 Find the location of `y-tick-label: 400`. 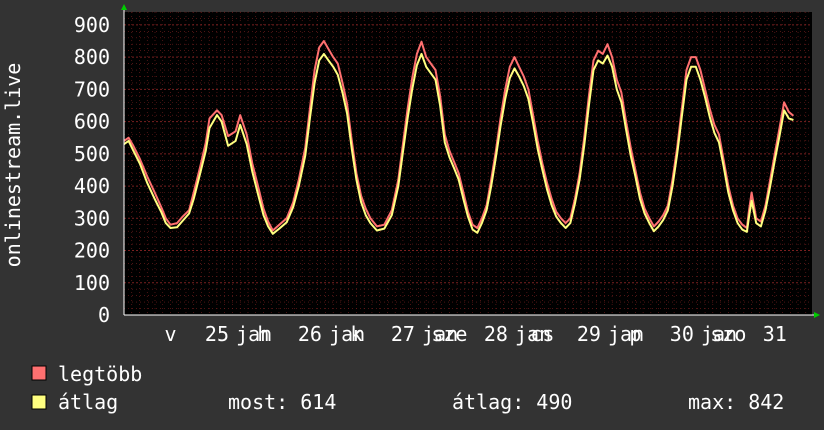

y-tick-label: 400 is located at coordinates (92, 186).